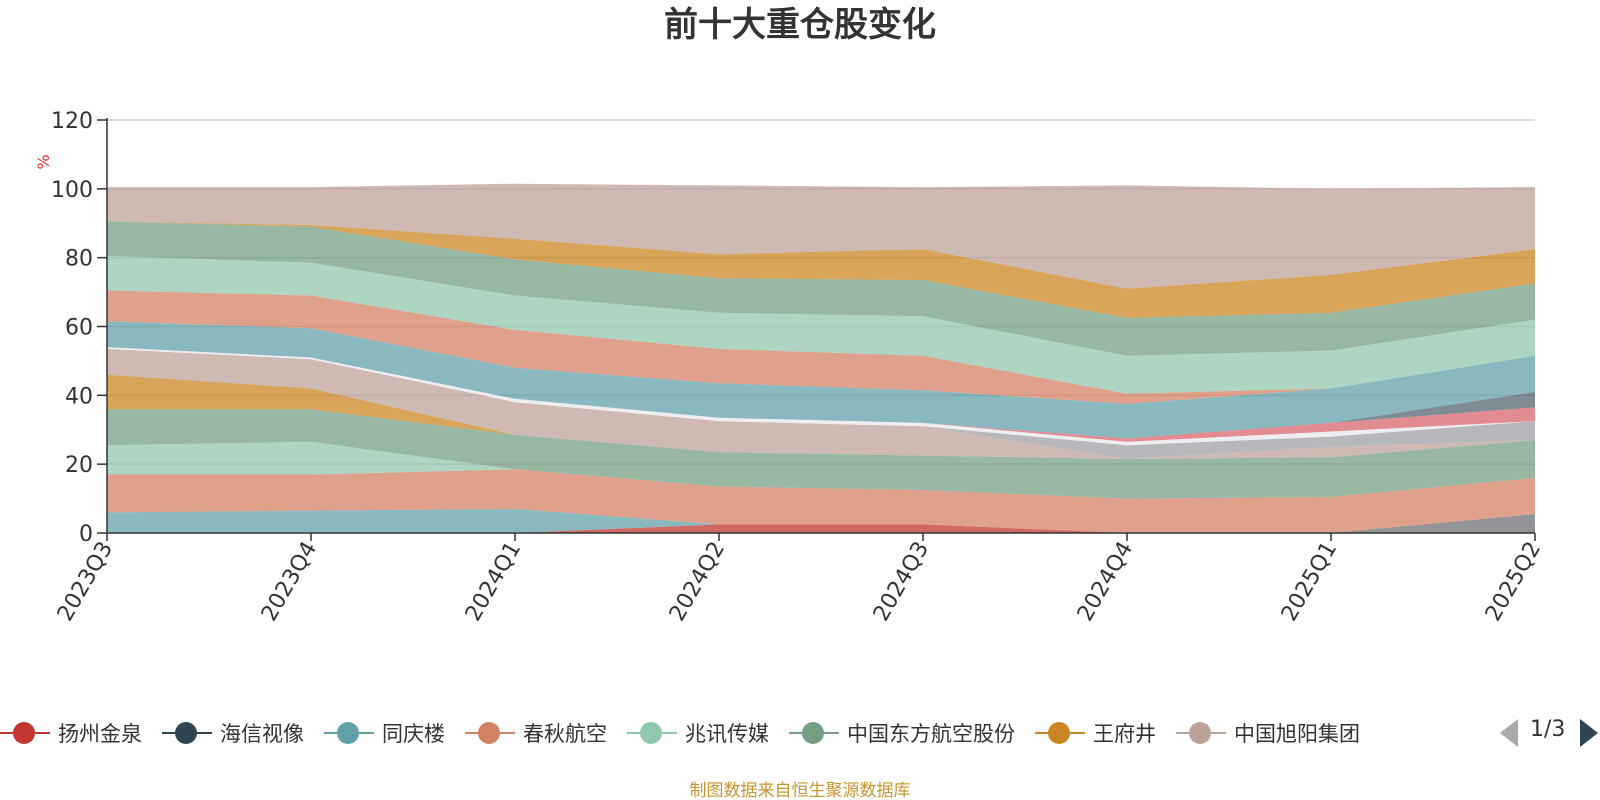 The width and height of the screenshot is (1600, 800). Describe the element at coordinates (85, 582) in the screenshot. I see `x-tick-label: 2023Q3` at that location.